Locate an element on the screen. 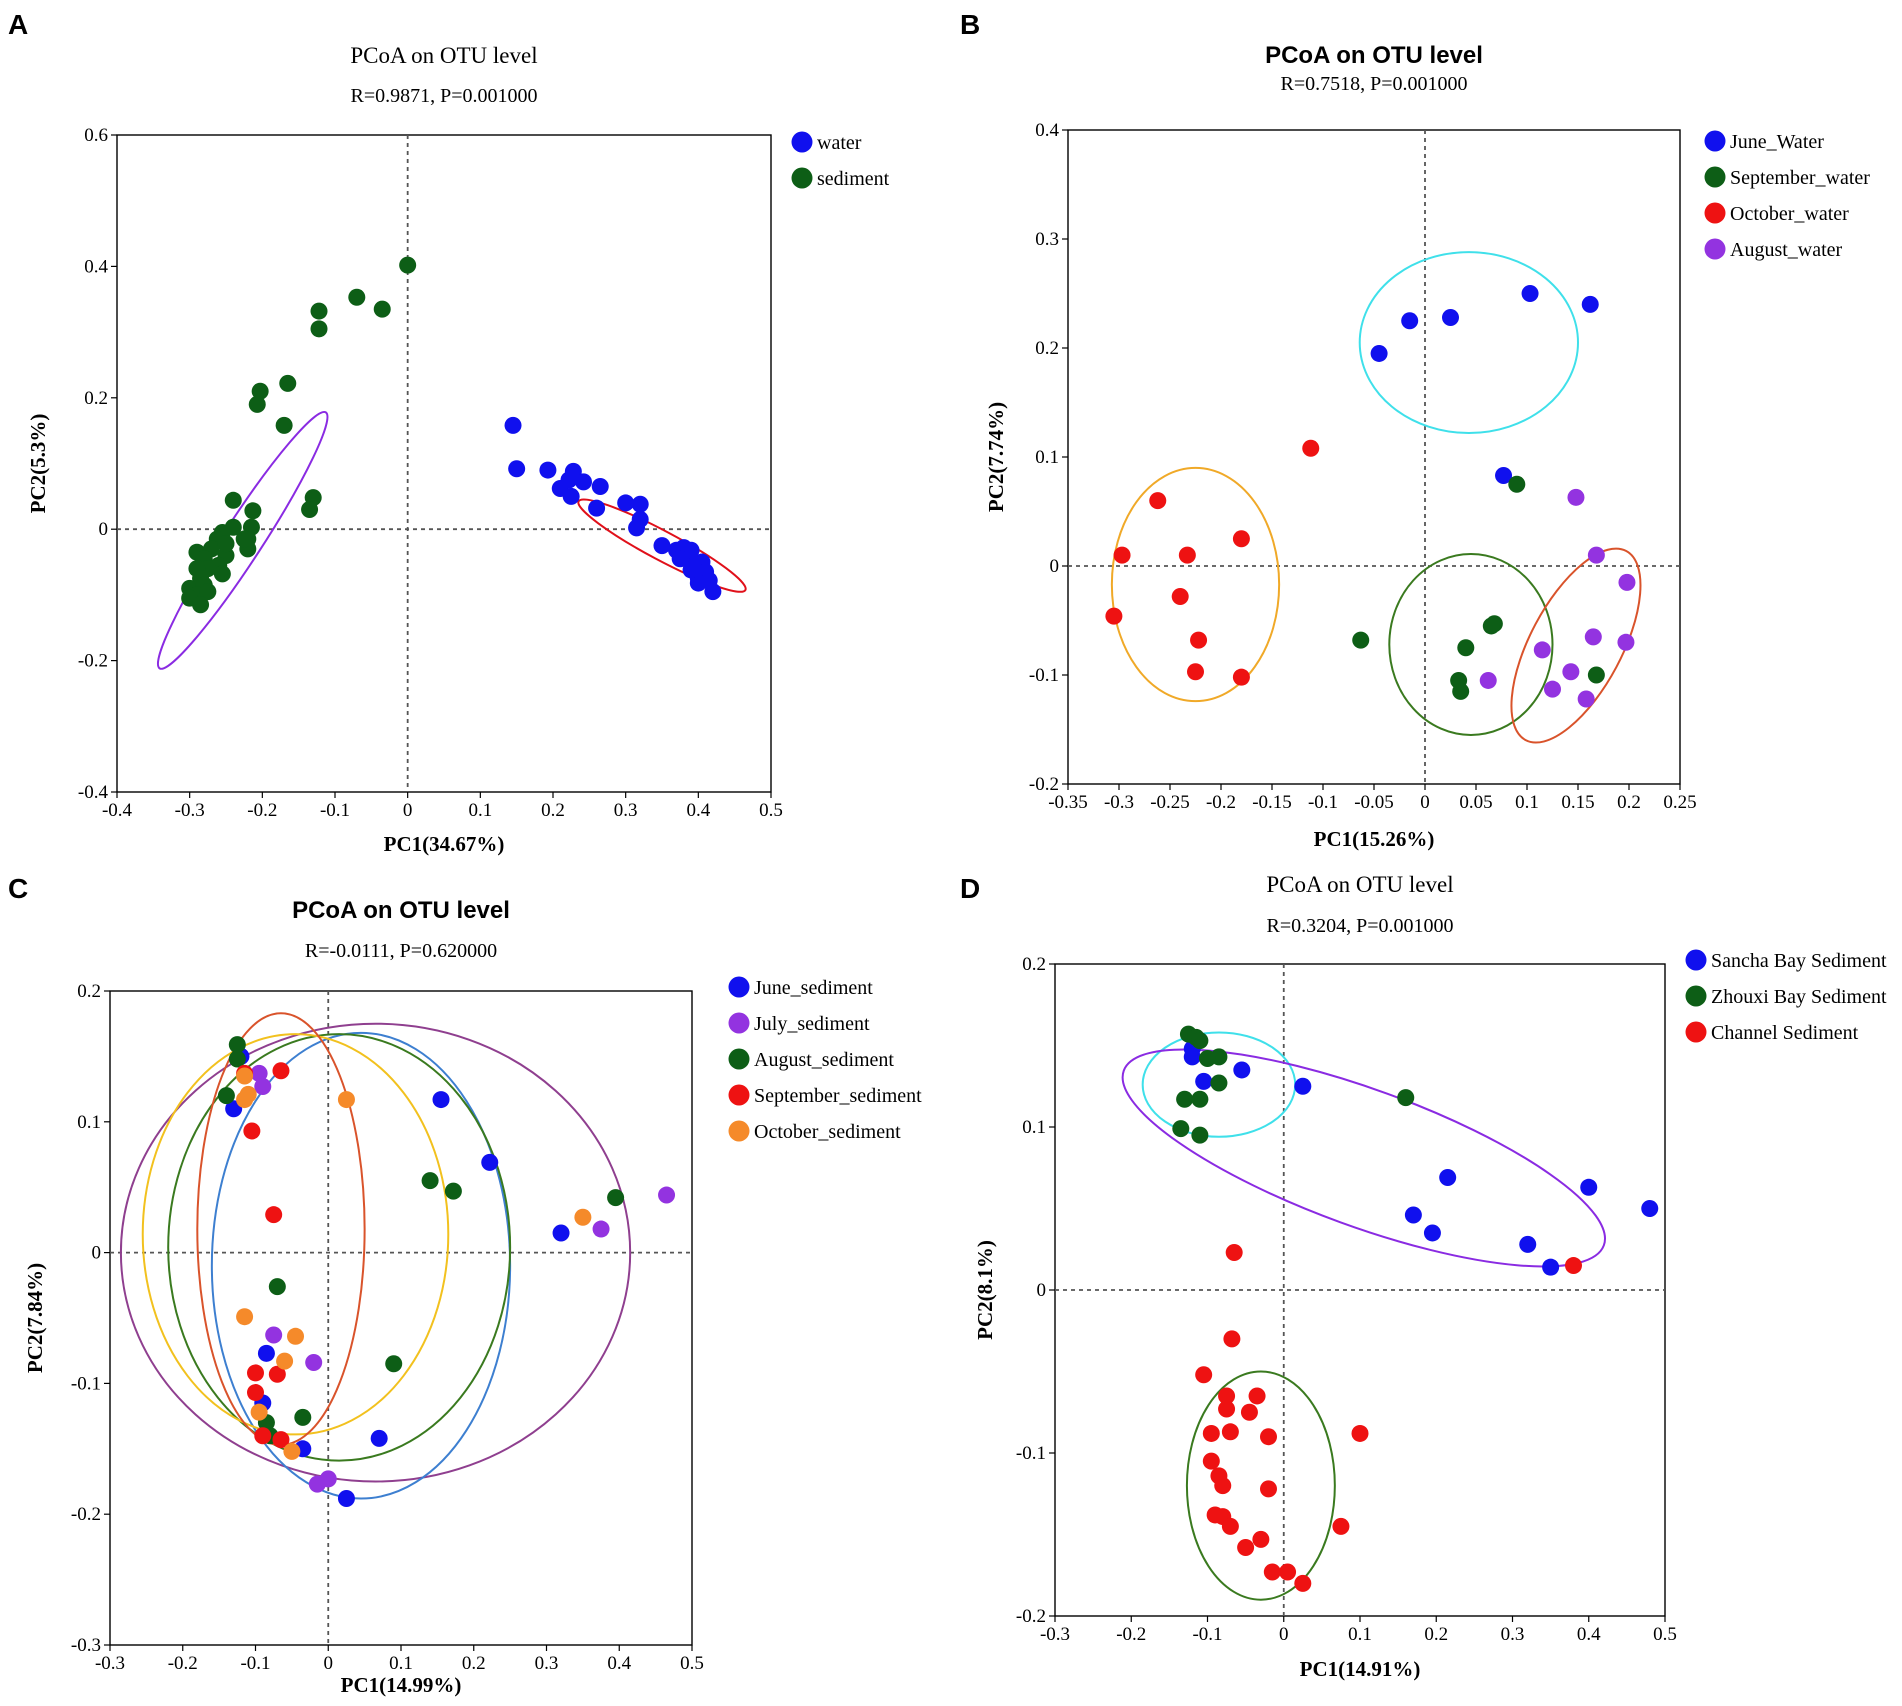 This screenshot has width=1902, height=1706. series-july-sediment is located at coordinates (463, 1278).